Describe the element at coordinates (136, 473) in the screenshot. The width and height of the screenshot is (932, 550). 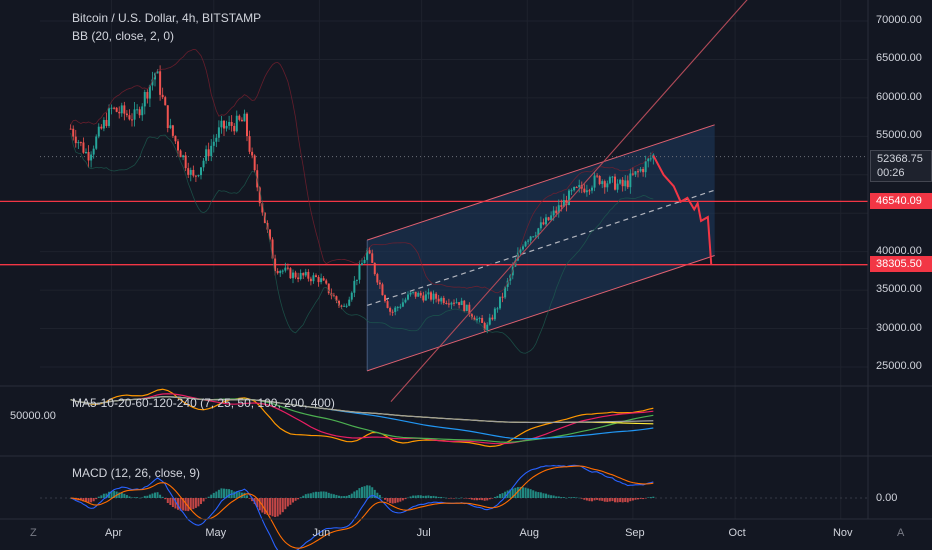
I see `macd-legend: MACD (12, 26, close, 9)` at that location.